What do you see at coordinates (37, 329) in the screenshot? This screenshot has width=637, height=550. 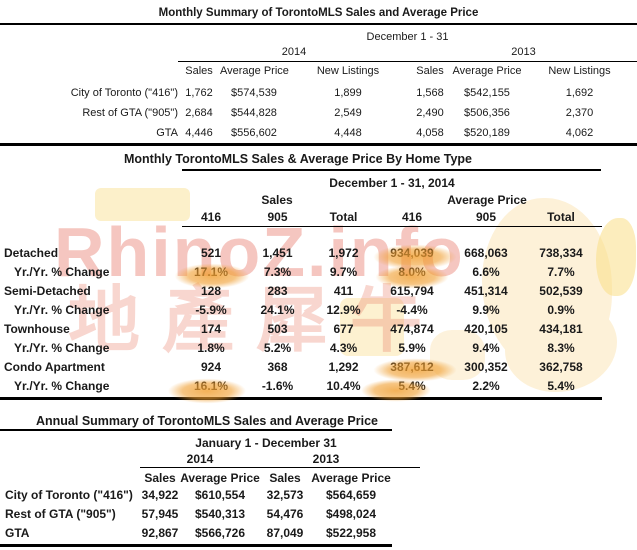 I see `row-label: Townhouse` at bounding box center [37, 329].